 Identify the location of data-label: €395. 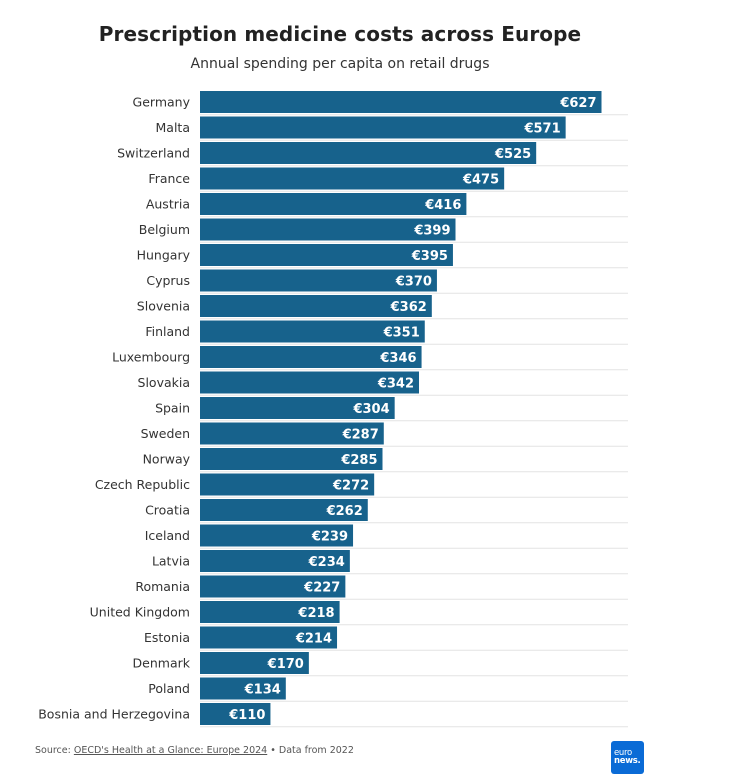
(429, 256).